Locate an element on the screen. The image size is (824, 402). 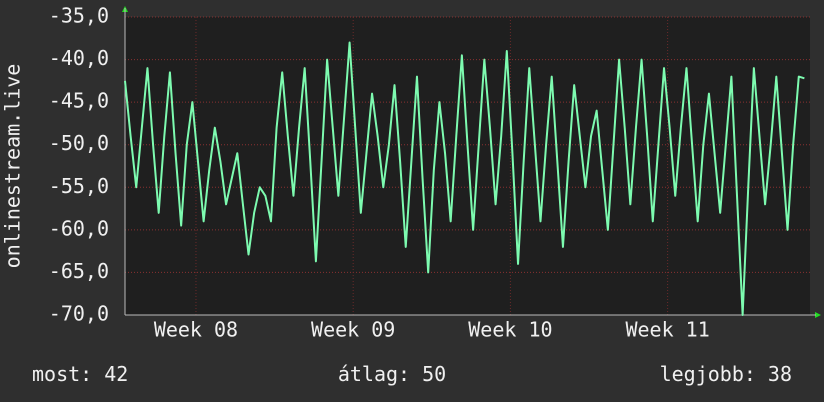
x-tick-label: Week 11 is located at coordinates (667, 330).